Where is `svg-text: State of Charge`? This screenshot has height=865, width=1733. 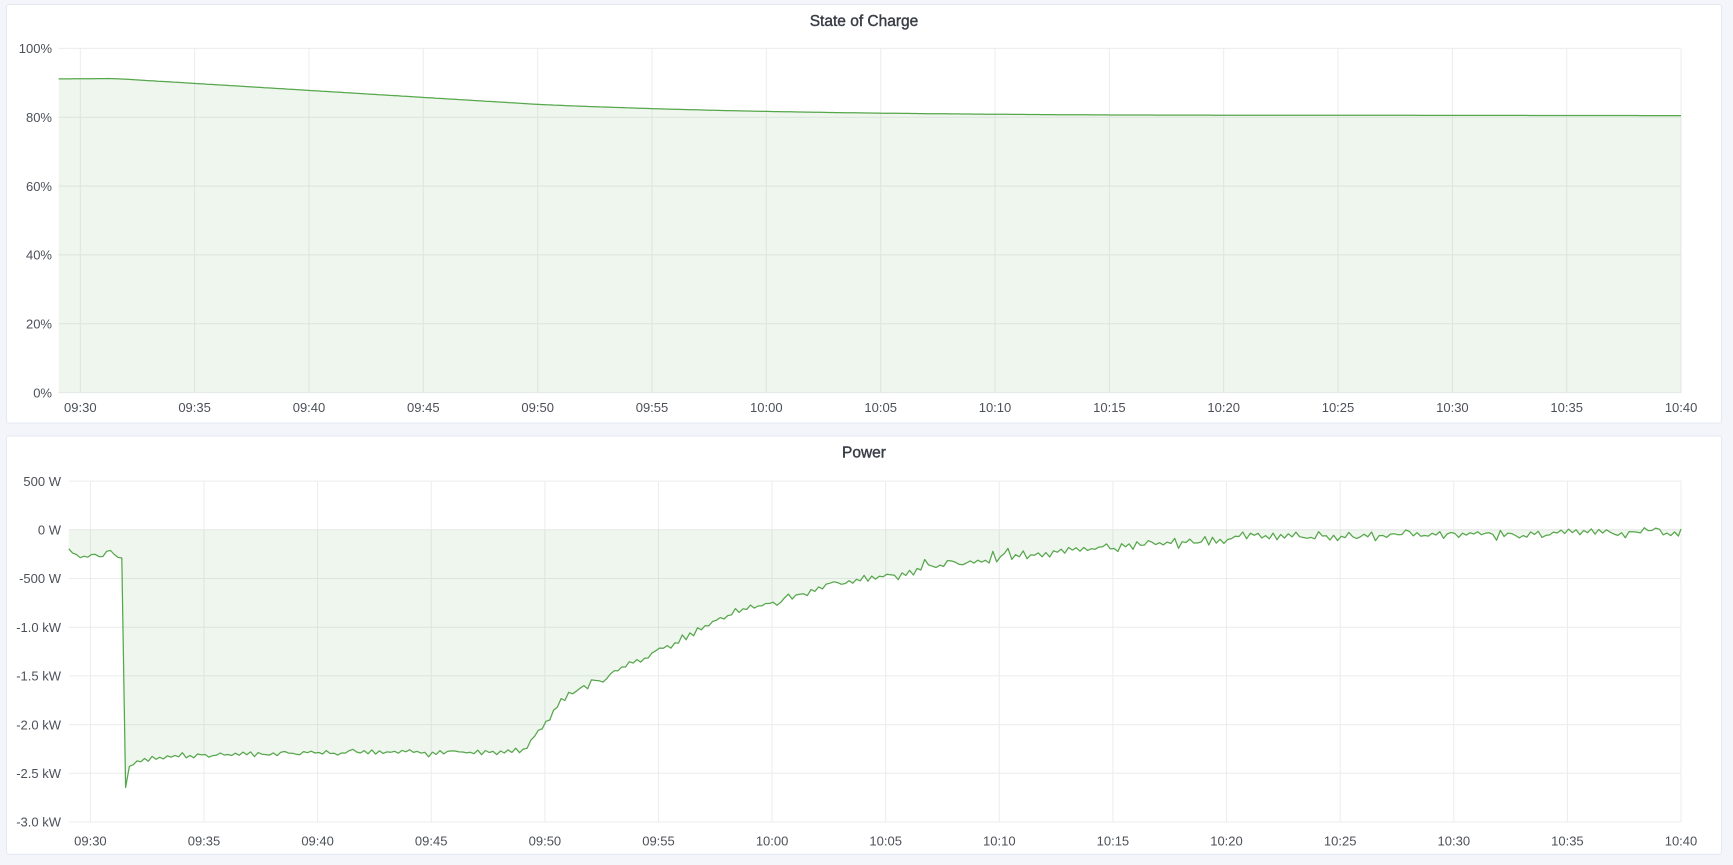 svg-text: State of Charge is located at coordinates (864, 21).